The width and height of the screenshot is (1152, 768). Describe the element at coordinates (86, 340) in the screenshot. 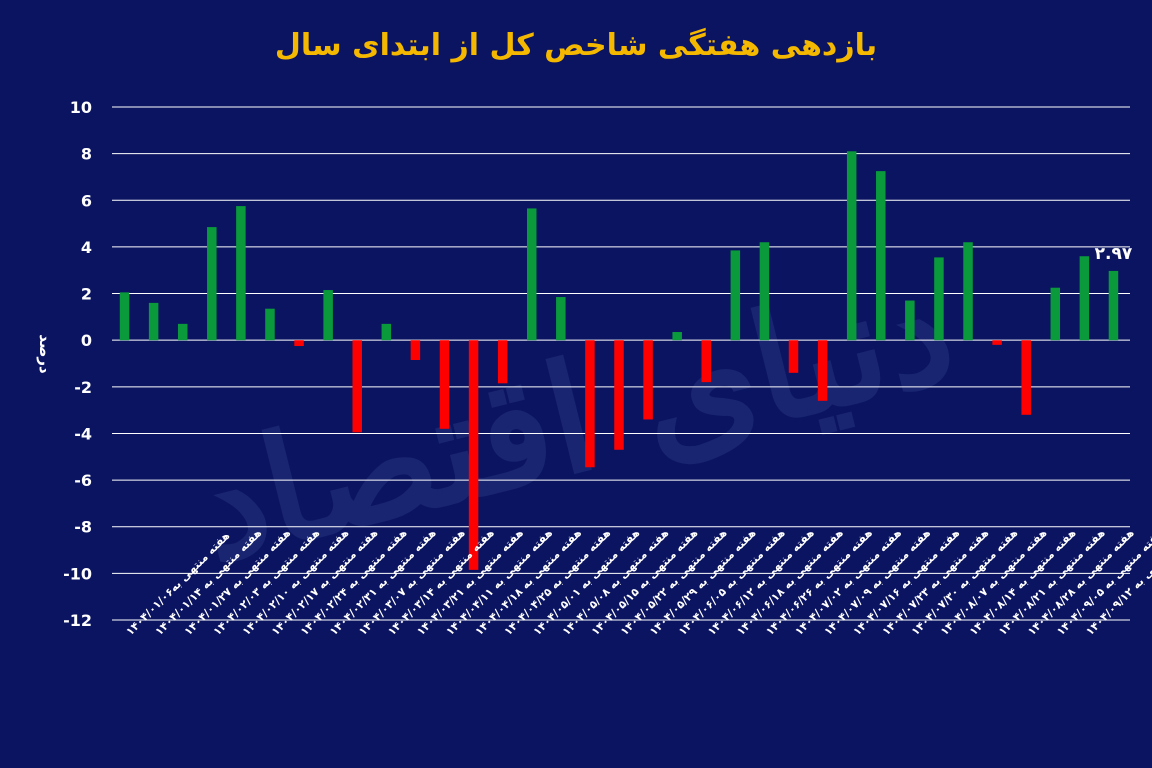

I see `y-tick-label: 0` at that location.